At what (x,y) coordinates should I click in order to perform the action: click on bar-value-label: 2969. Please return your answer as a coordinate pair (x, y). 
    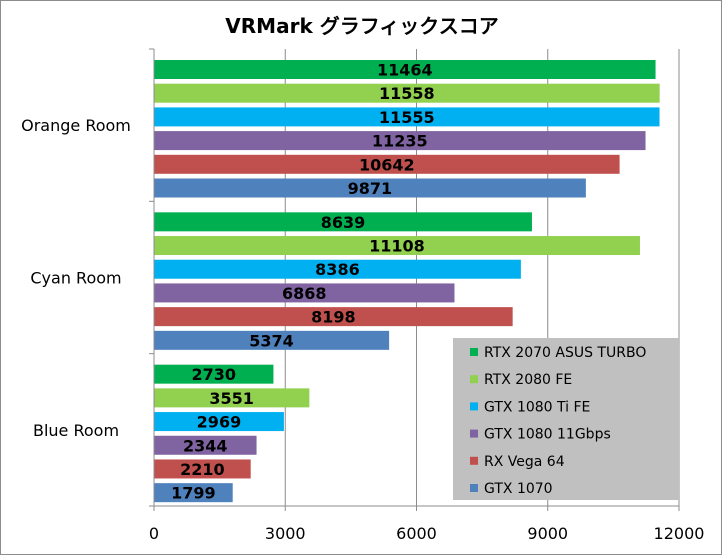
    Looking at the image, I should click on (219, 422).